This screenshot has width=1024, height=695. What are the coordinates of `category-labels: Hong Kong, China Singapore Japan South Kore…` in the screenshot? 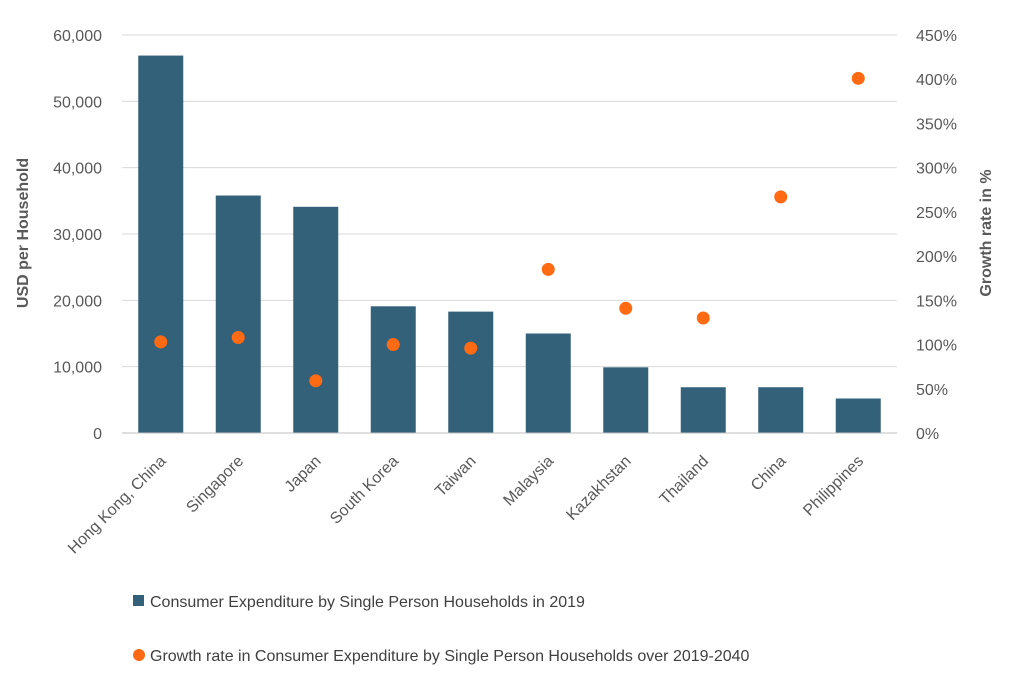 It's located at (466, 505).